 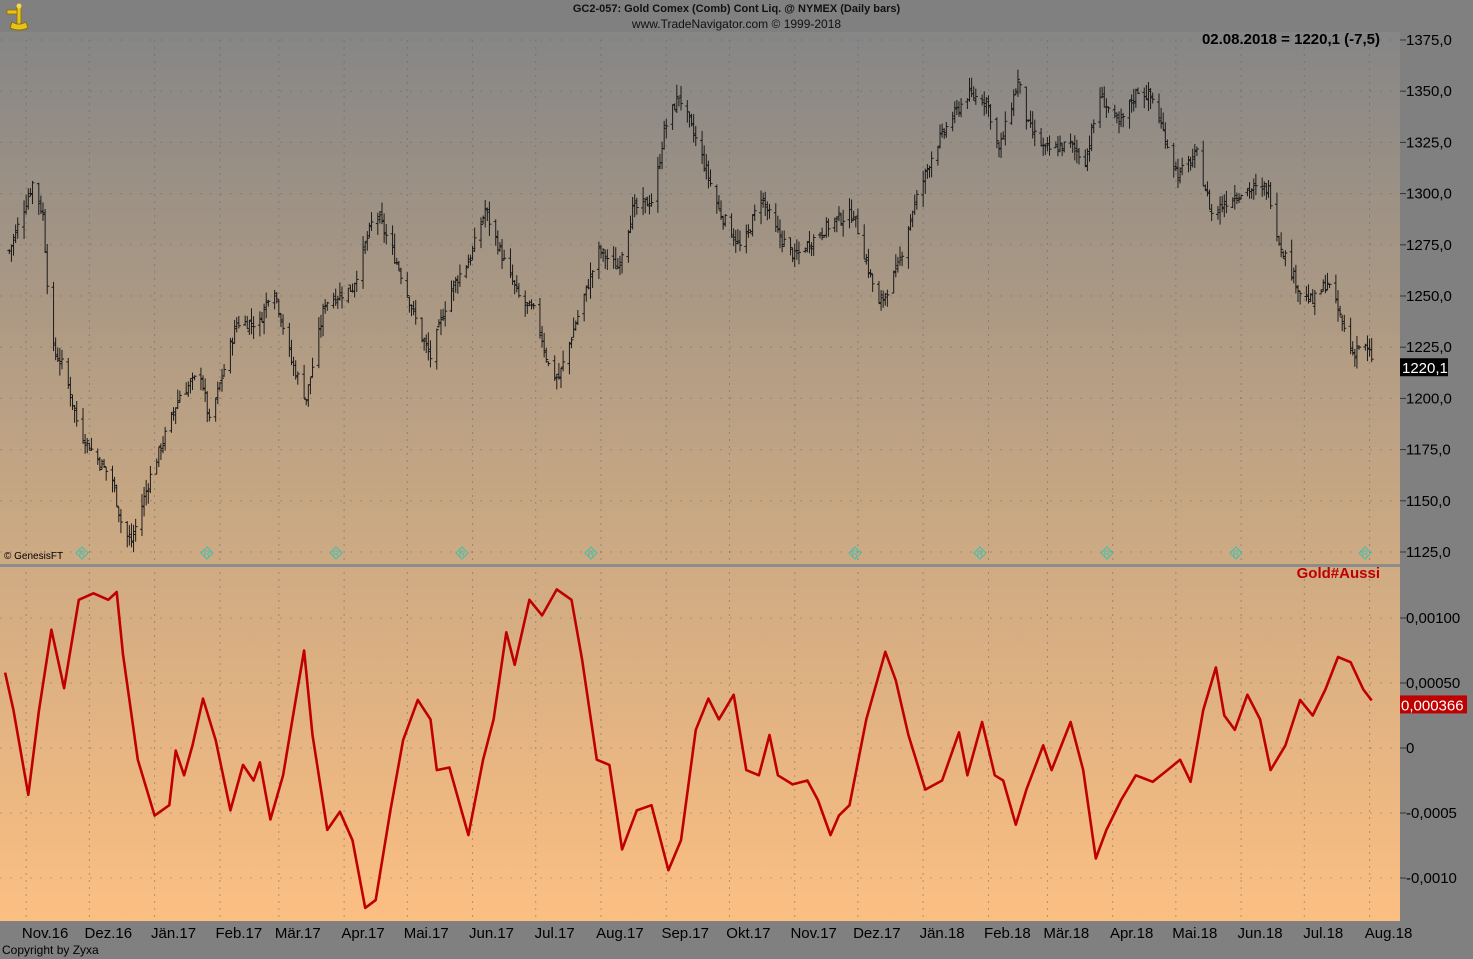 What do you see at coordinates (34, 556) in the screenshot?
I see `watermark: © GenesisFT` at bounding box center [34, 556].